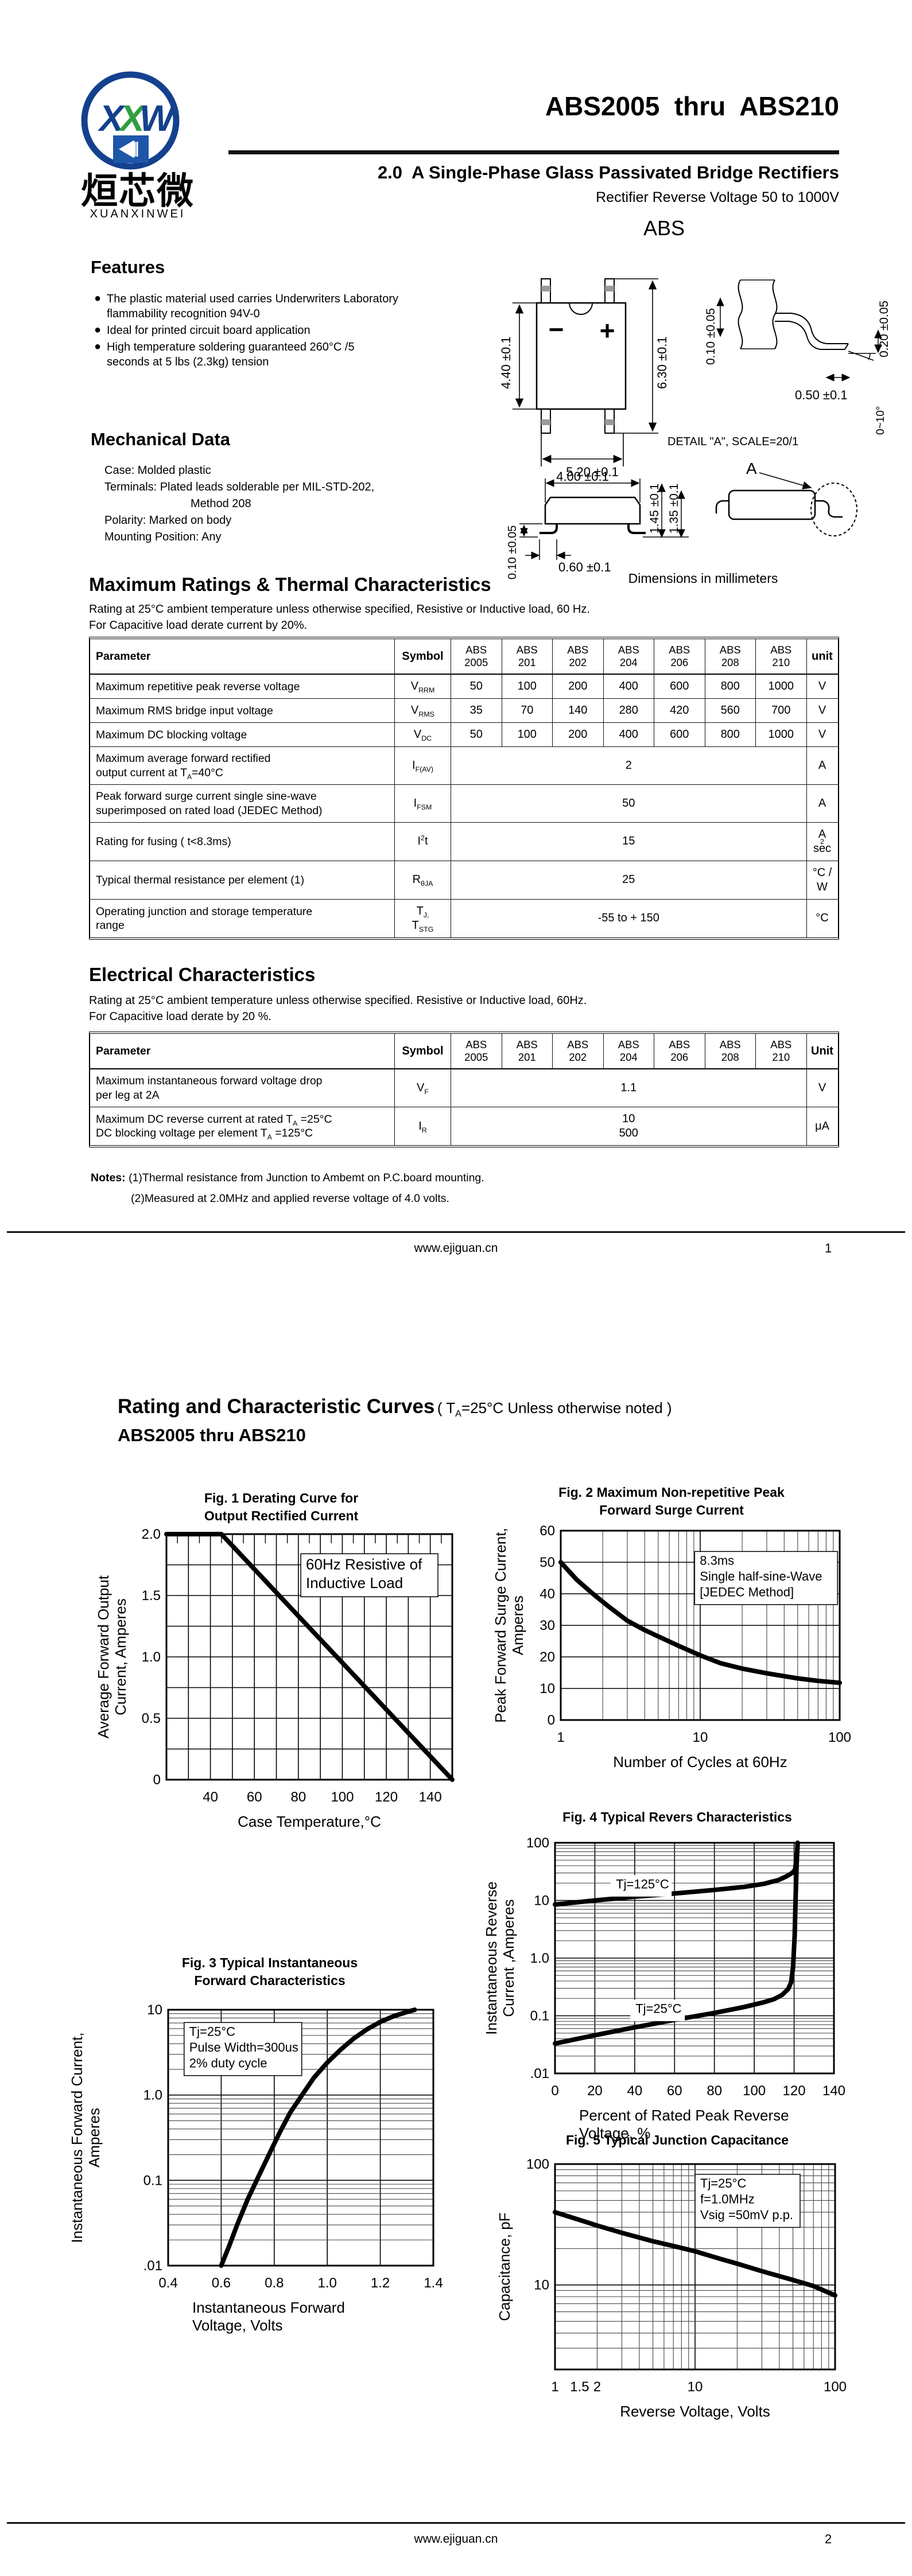  I want to click on text-segment: Maximum repetitive peak reverse voltage, so click(198, 687).